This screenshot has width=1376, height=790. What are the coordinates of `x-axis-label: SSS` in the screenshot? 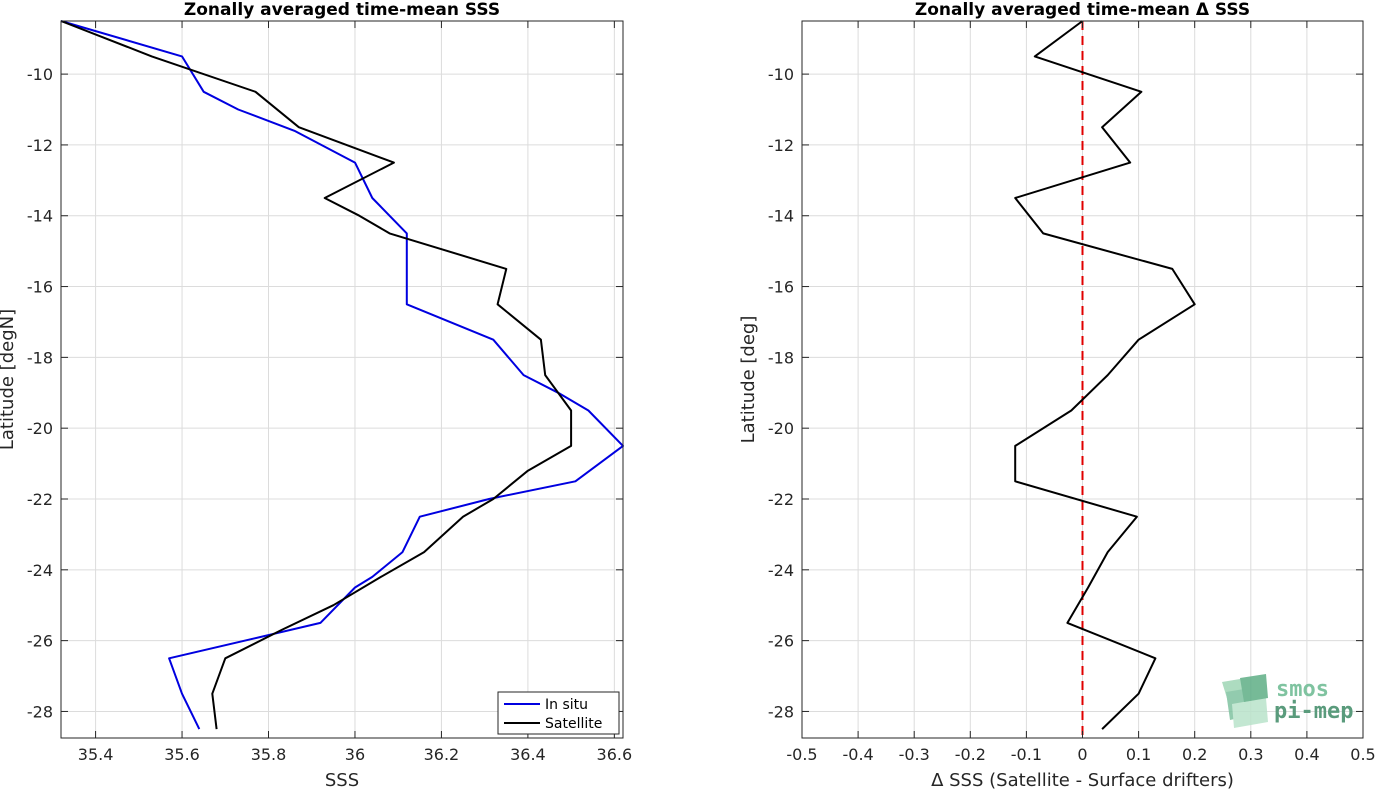 It's located at (342, 780).